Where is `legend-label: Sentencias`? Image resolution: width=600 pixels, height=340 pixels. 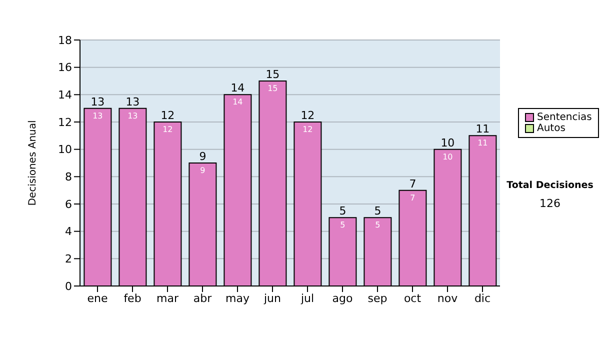
legend-label: Sentencias is located at coordinates (564, 117).